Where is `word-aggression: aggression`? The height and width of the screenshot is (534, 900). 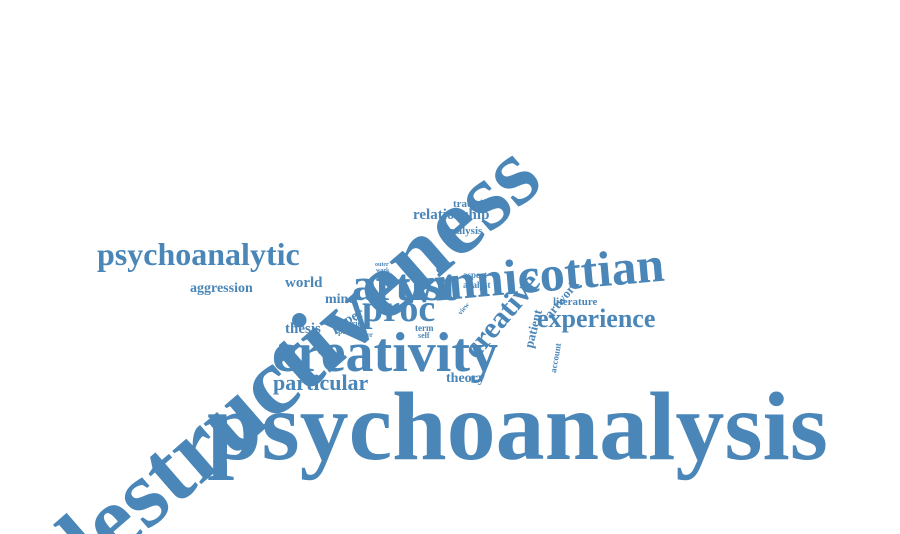
word-aggression: aggression is located at coordinates (221, 288).